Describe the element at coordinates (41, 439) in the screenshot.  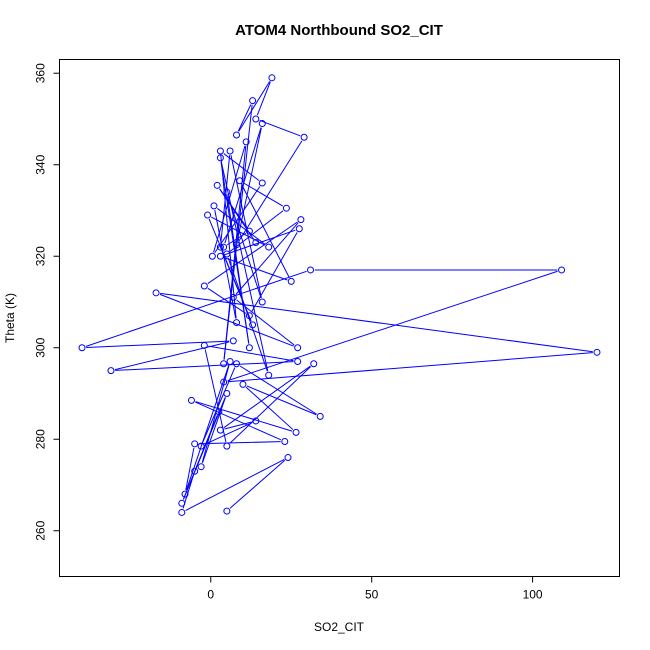
I see `y-tick-label: 280` at that location.